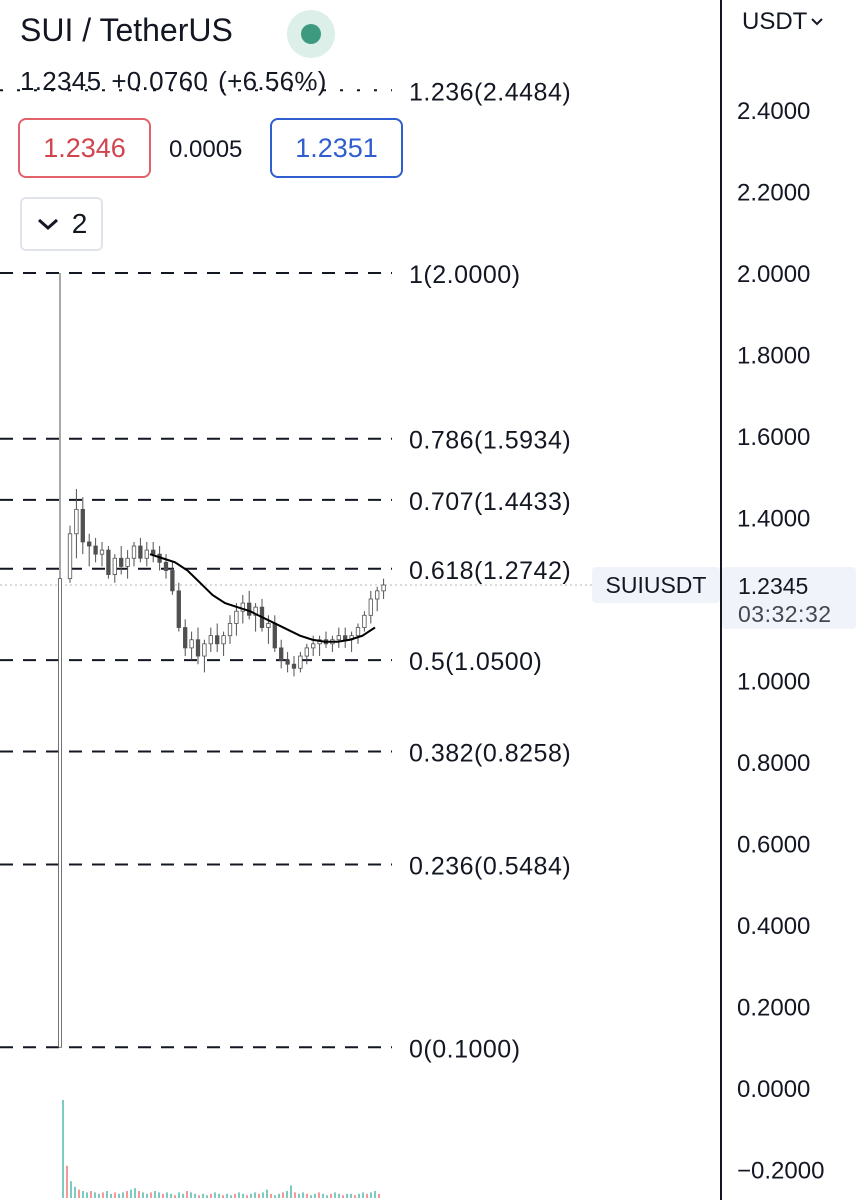 This screenshot has height=1200, width=866. I want to click on moving-average-line, so click(262, 598).